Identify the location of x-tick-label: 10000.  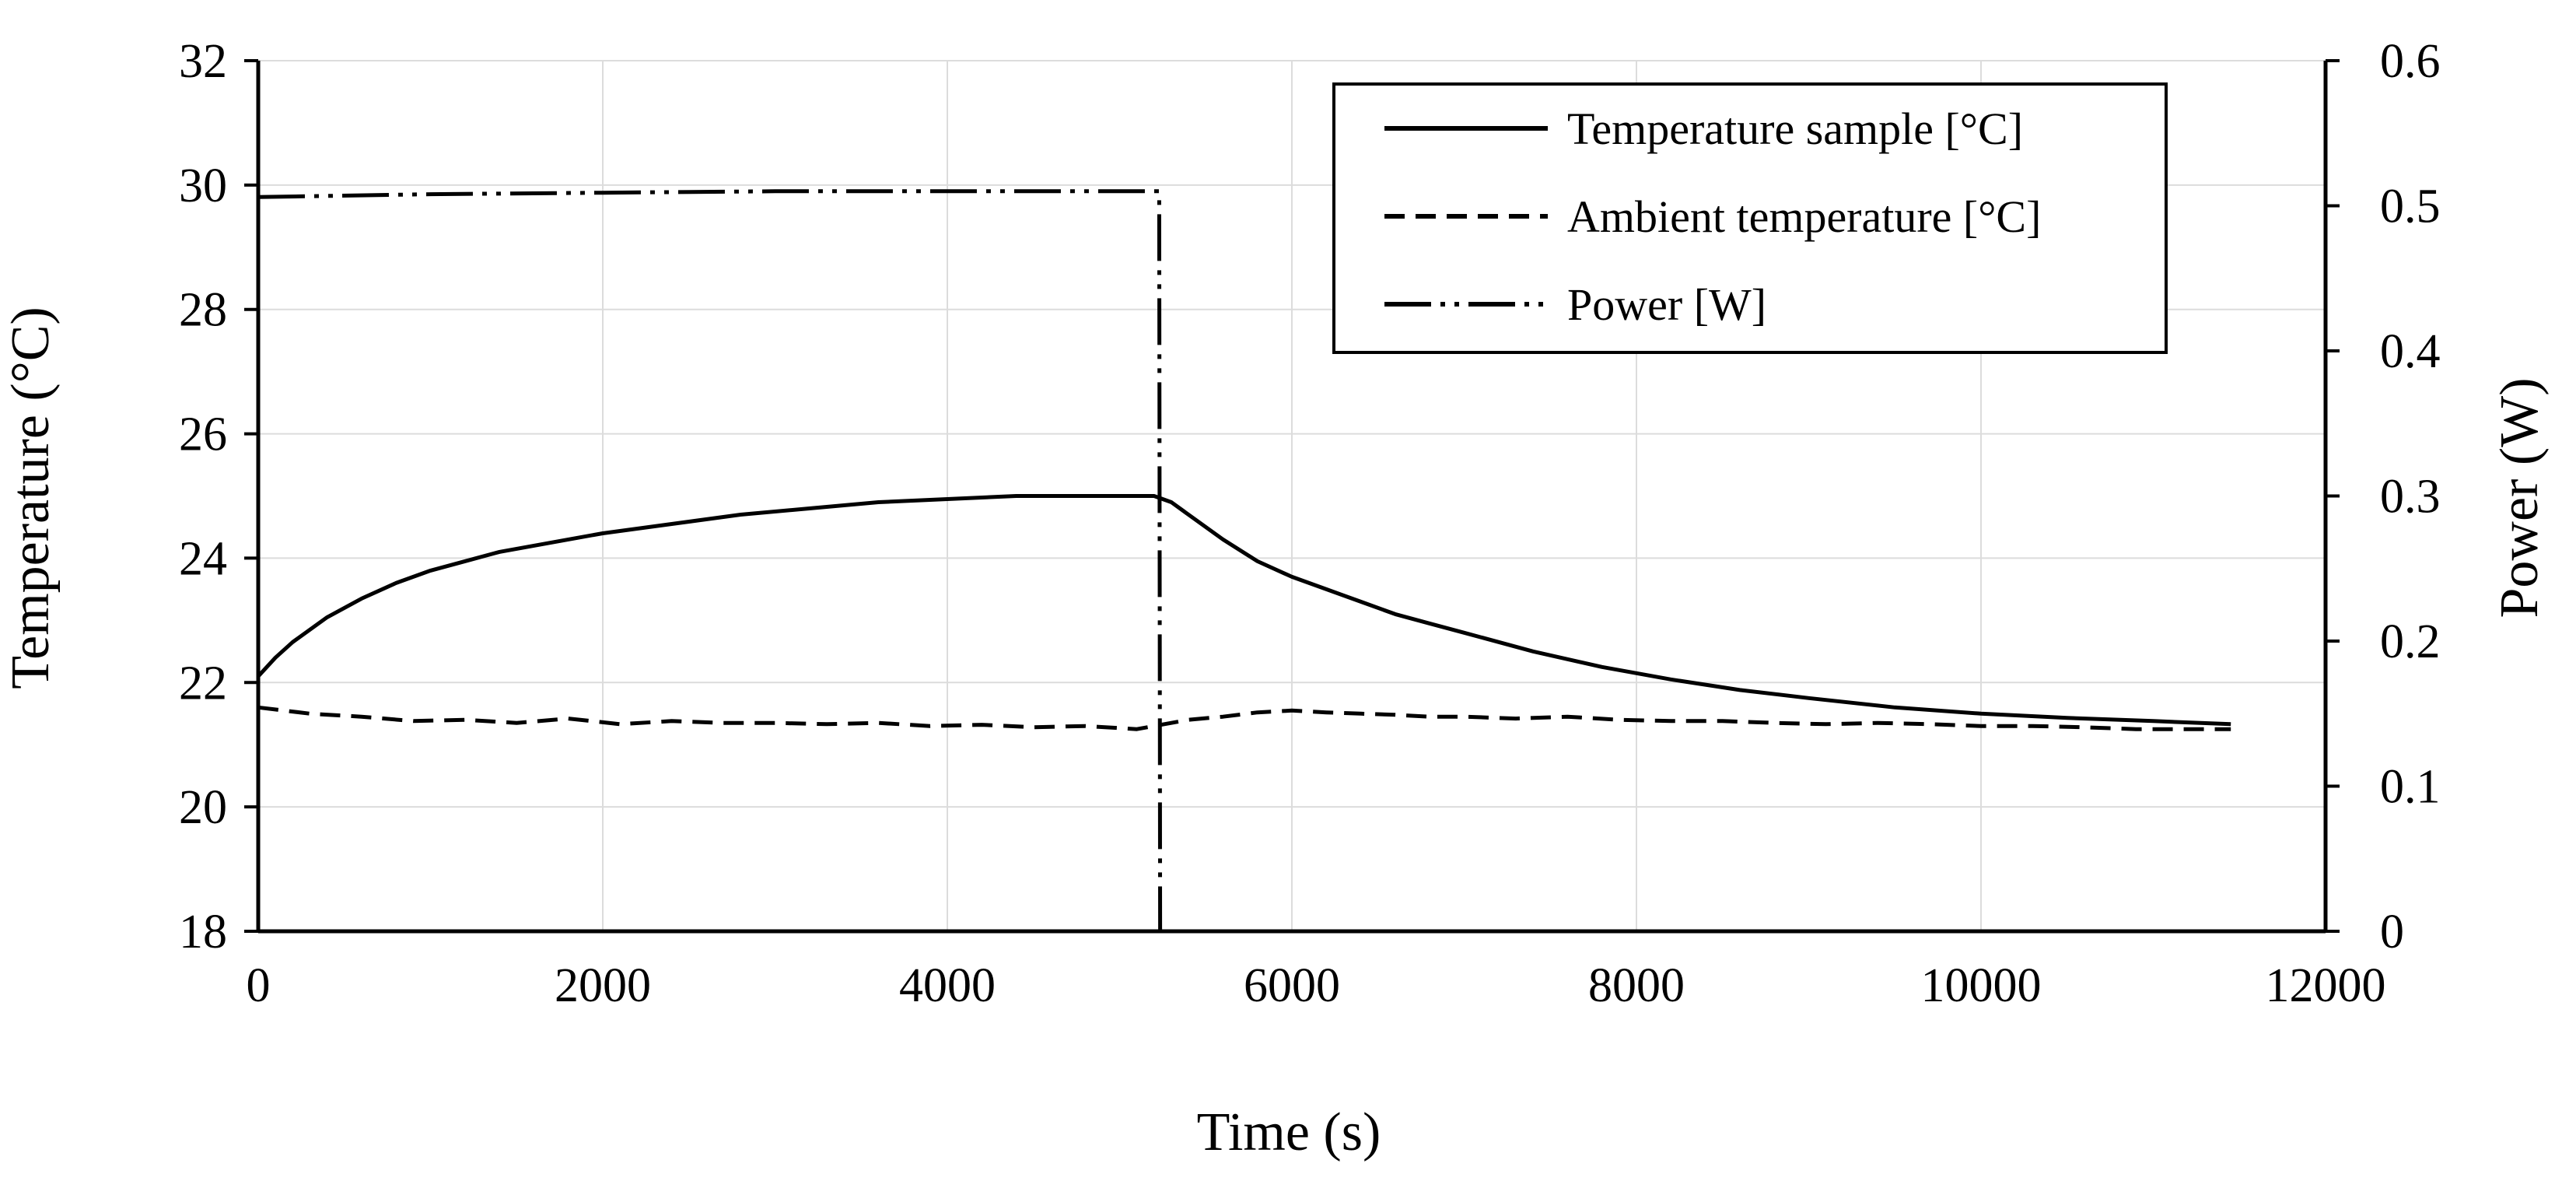
(1982, 985).